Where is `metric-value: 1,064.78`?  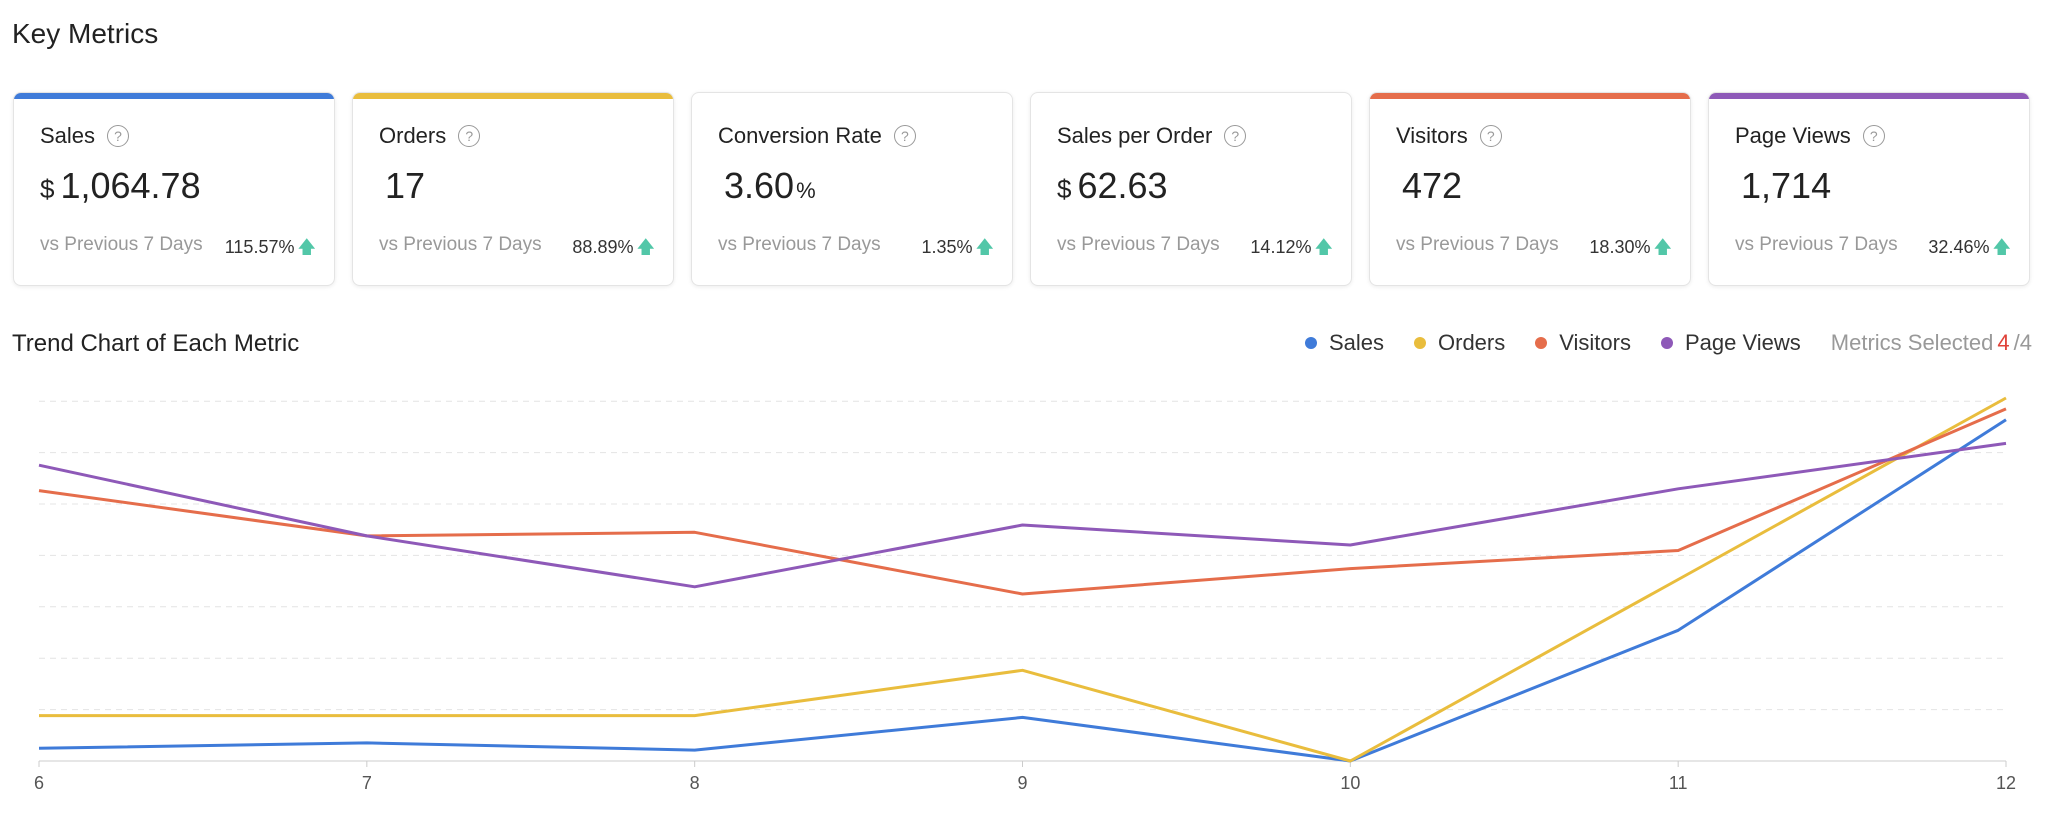
metric-value: 1,064.78 is located at coordinates (130, 185).